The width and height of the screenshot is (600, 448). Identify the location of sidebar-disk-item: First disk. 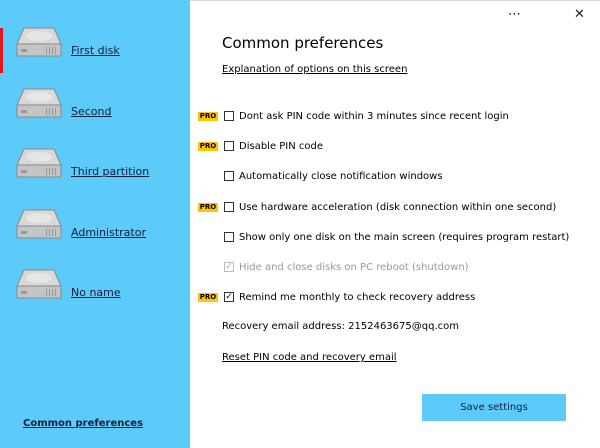
(95, 46).